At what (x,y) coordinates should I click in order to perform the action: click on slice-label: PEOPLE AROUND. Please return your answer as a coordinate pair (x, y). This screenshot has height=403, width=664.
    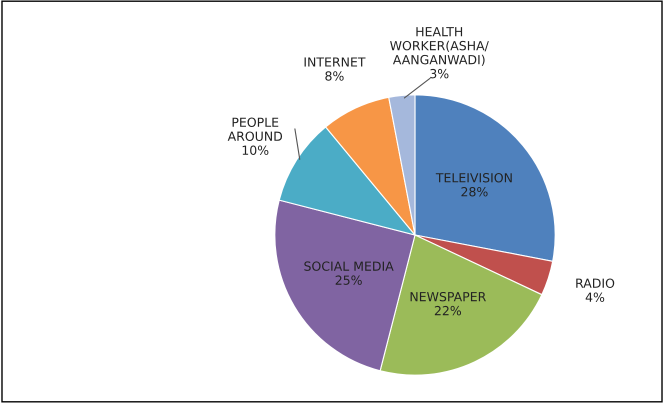
    Looking at the image, I should click on (255, 129).